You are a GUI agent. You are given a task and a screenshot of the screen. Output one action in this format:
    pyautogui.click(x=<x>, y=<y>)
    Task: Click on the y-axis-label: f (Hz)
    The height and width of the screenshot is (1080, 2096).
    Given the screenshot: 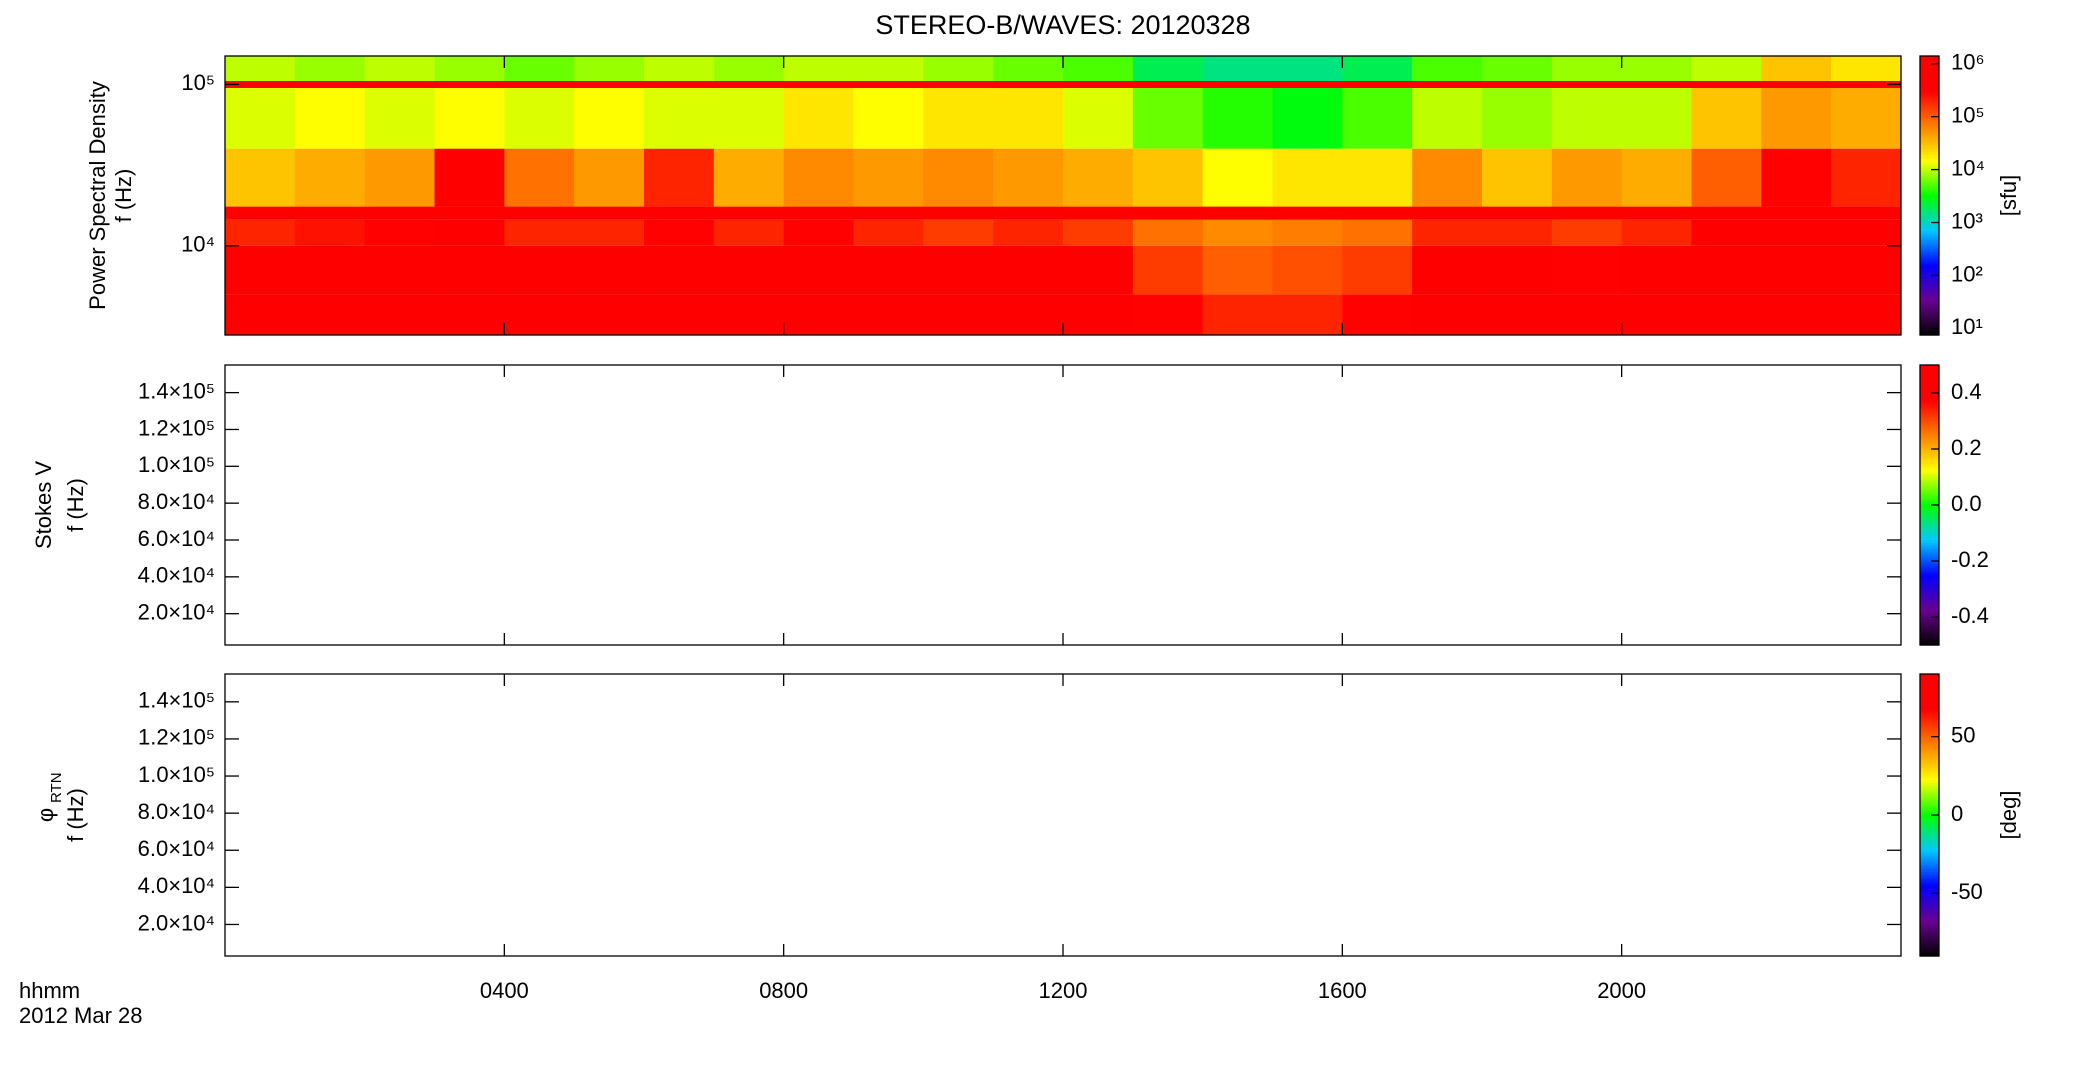 What is the action you would take?
    pyautogui.click(x=75, y=815)
    